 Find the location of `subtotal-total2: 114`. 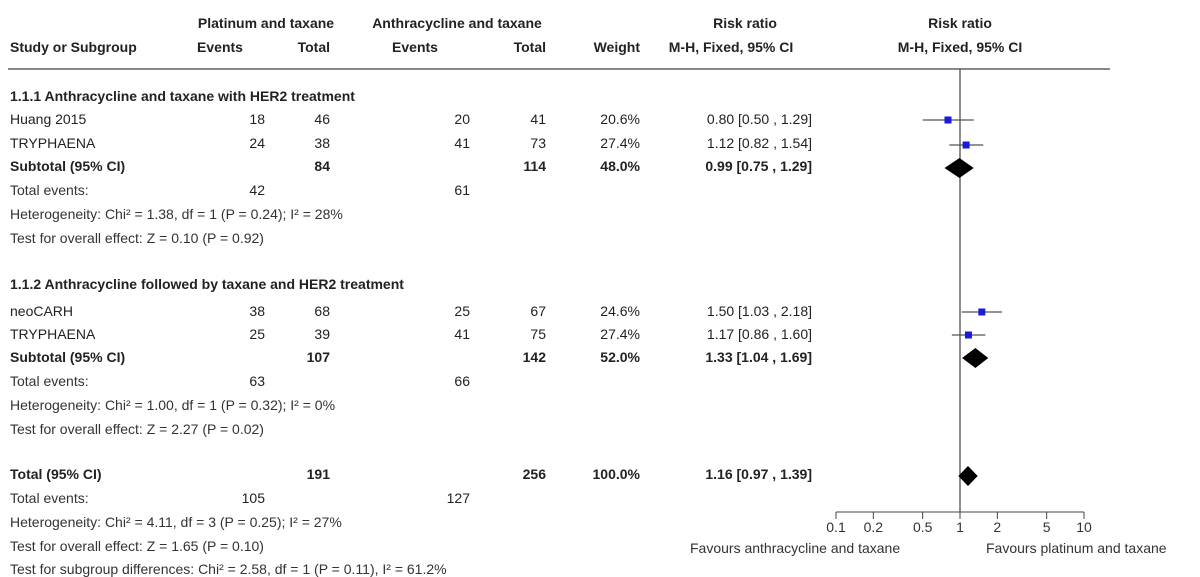

subtotal-total2: 114 is located at coordinates (534, 166).